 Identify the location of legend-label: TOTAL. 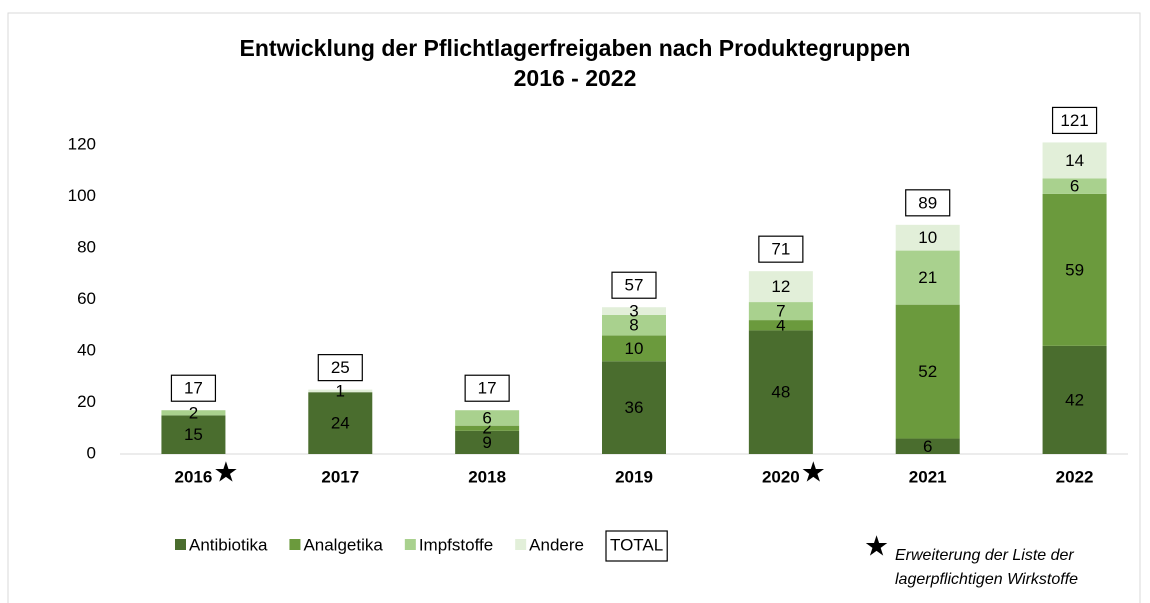
(636, 544).